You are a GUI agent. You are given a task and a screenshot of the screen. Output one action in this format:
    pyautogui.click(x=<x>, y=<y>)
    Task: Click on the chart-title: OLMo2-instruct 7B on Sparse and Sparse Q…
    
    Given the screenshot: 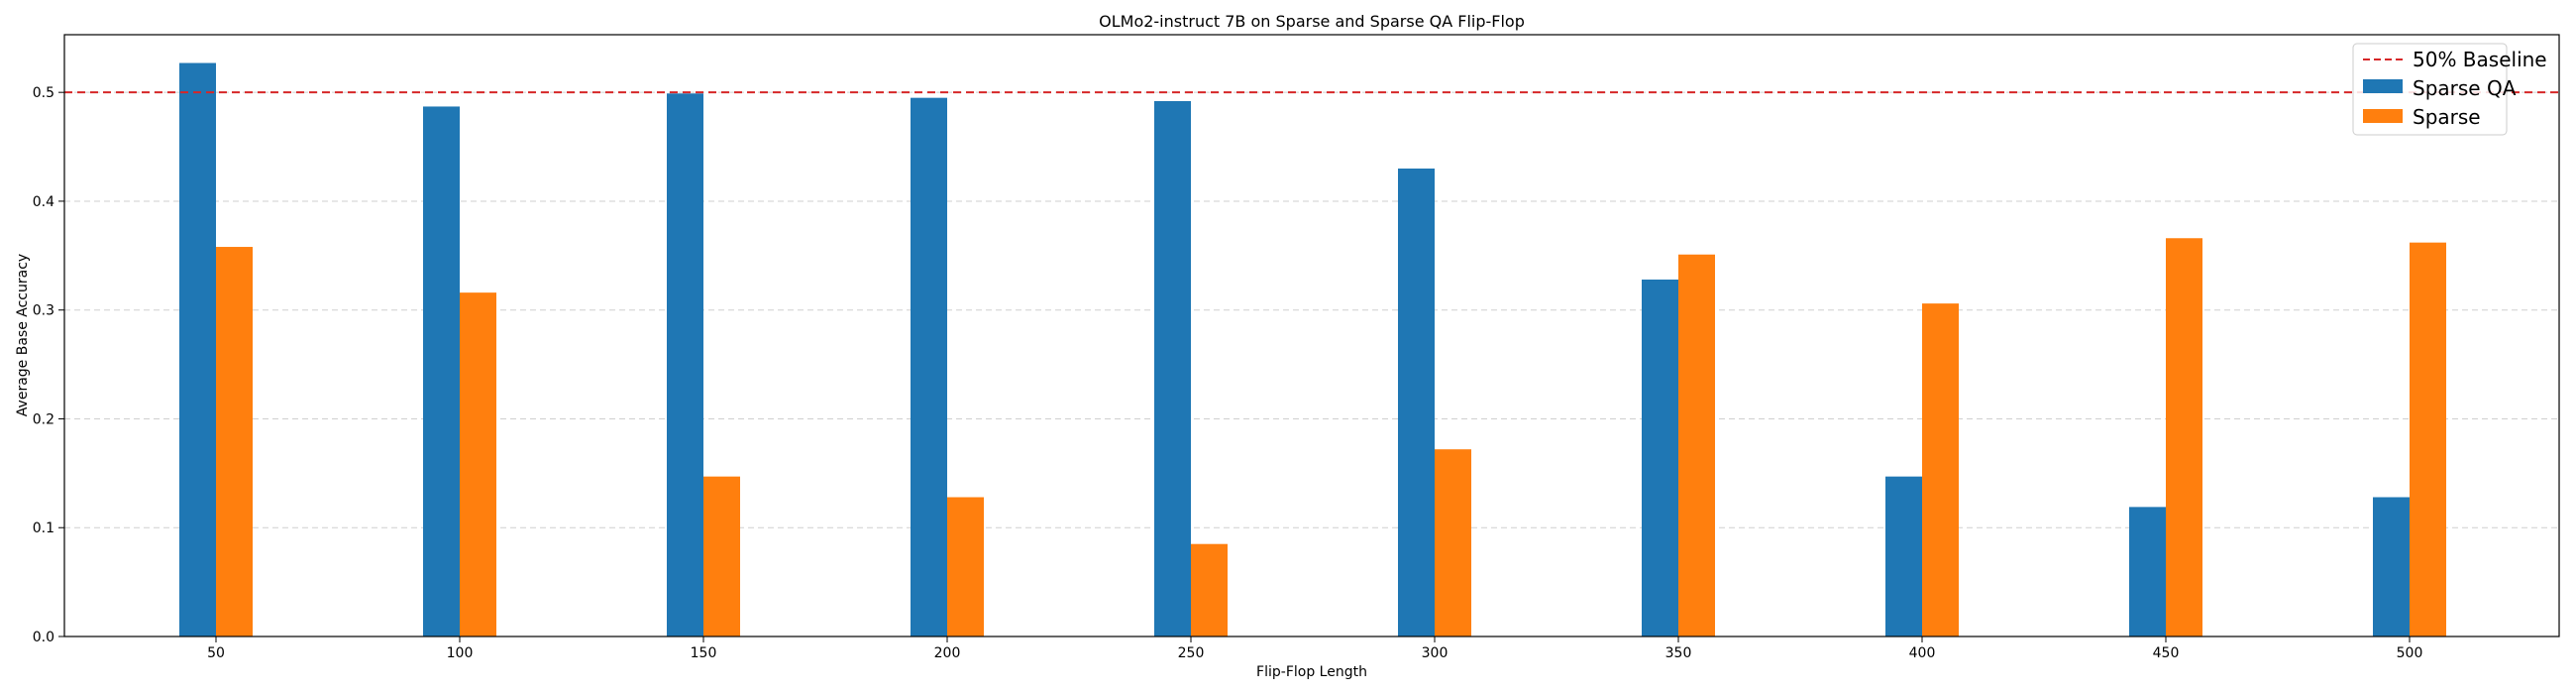 What is the action you would take?
    pyautogui.click(x=1312, y=21)
    